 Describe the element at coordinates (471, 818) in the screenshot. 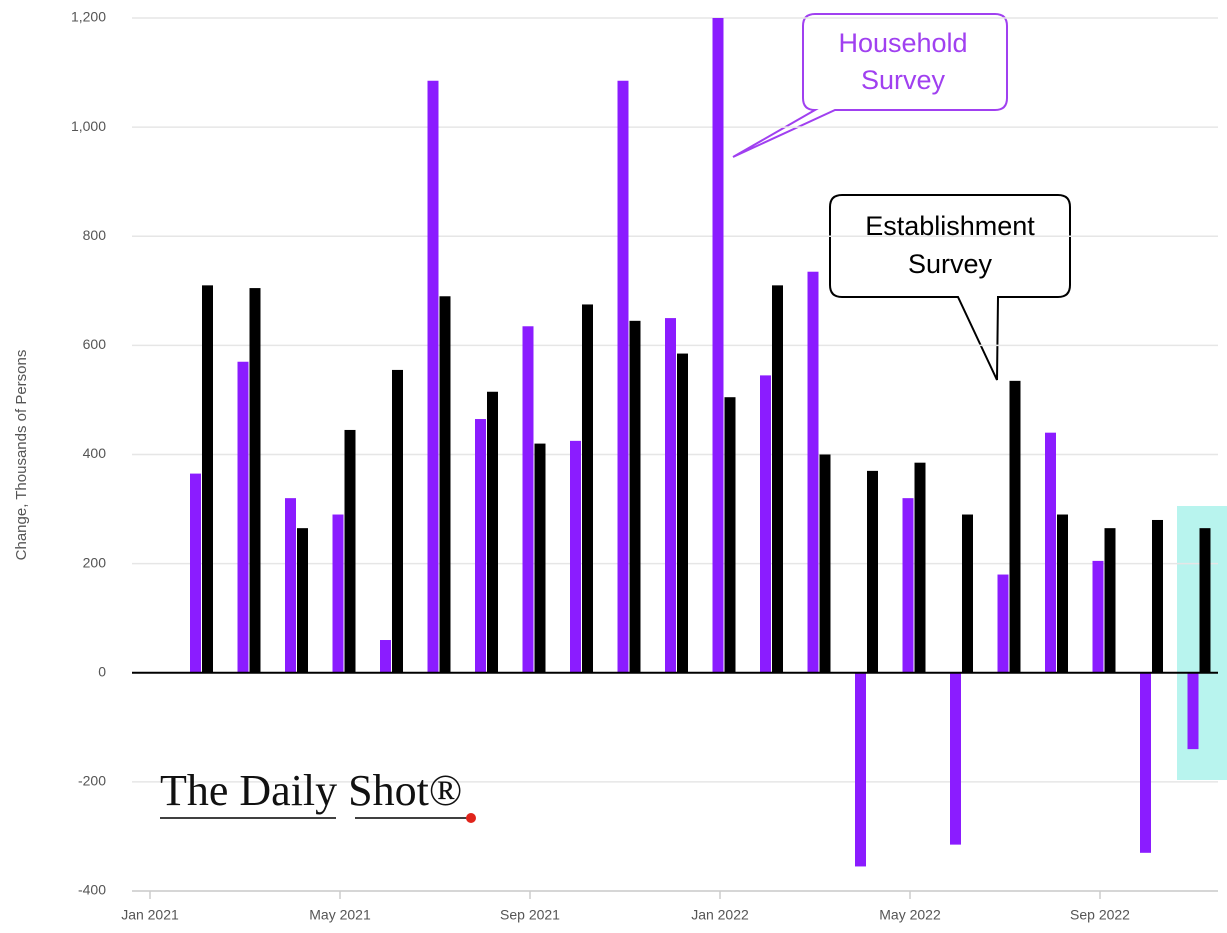

I see `watermark-dot` at that location.